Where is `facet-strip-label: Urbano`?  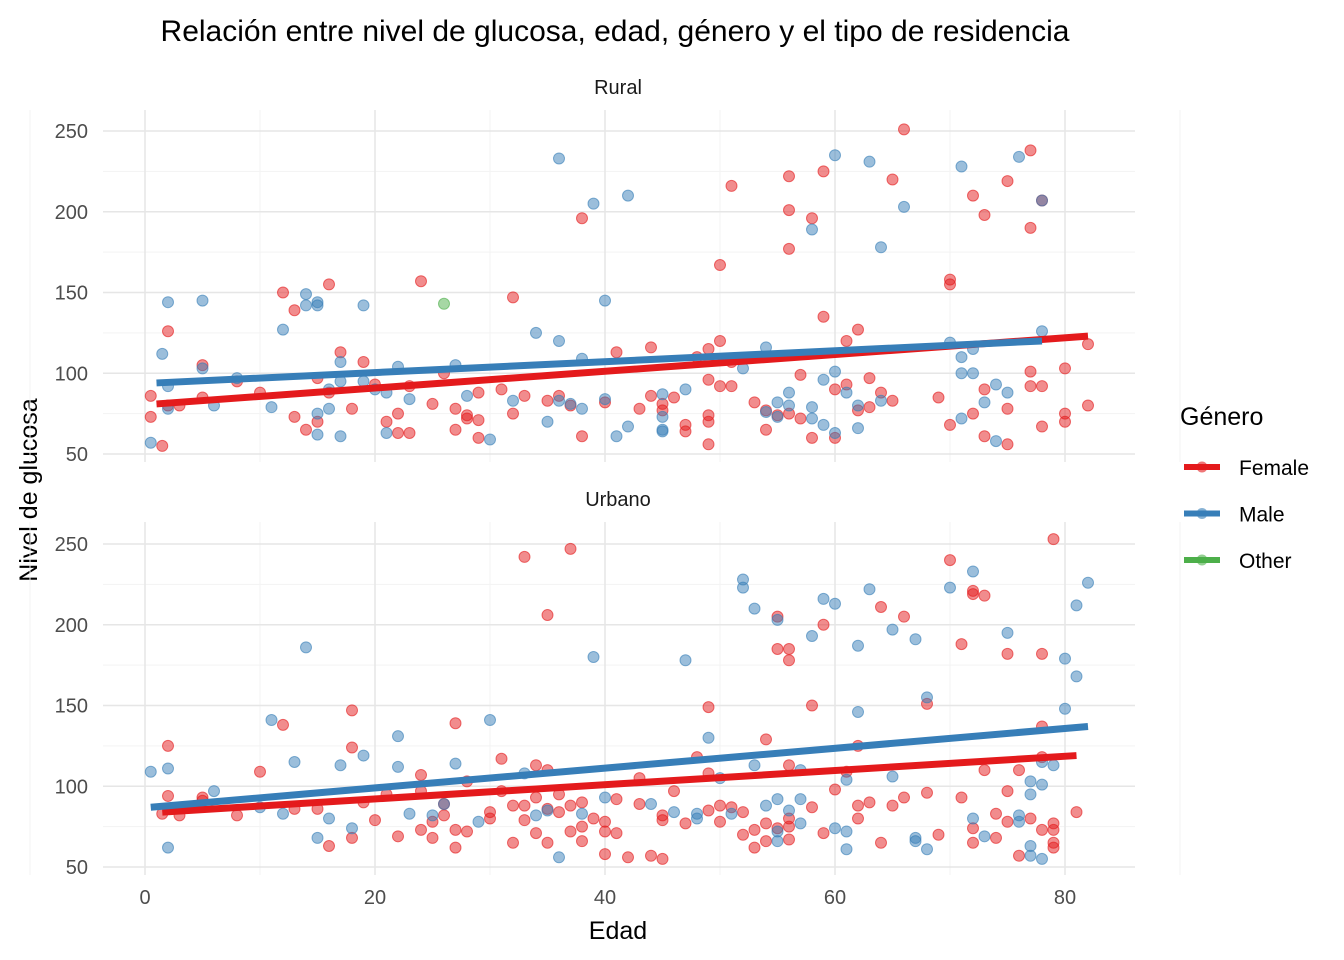 facet-strip-label: Urbano is located at coordinates (618, 500).